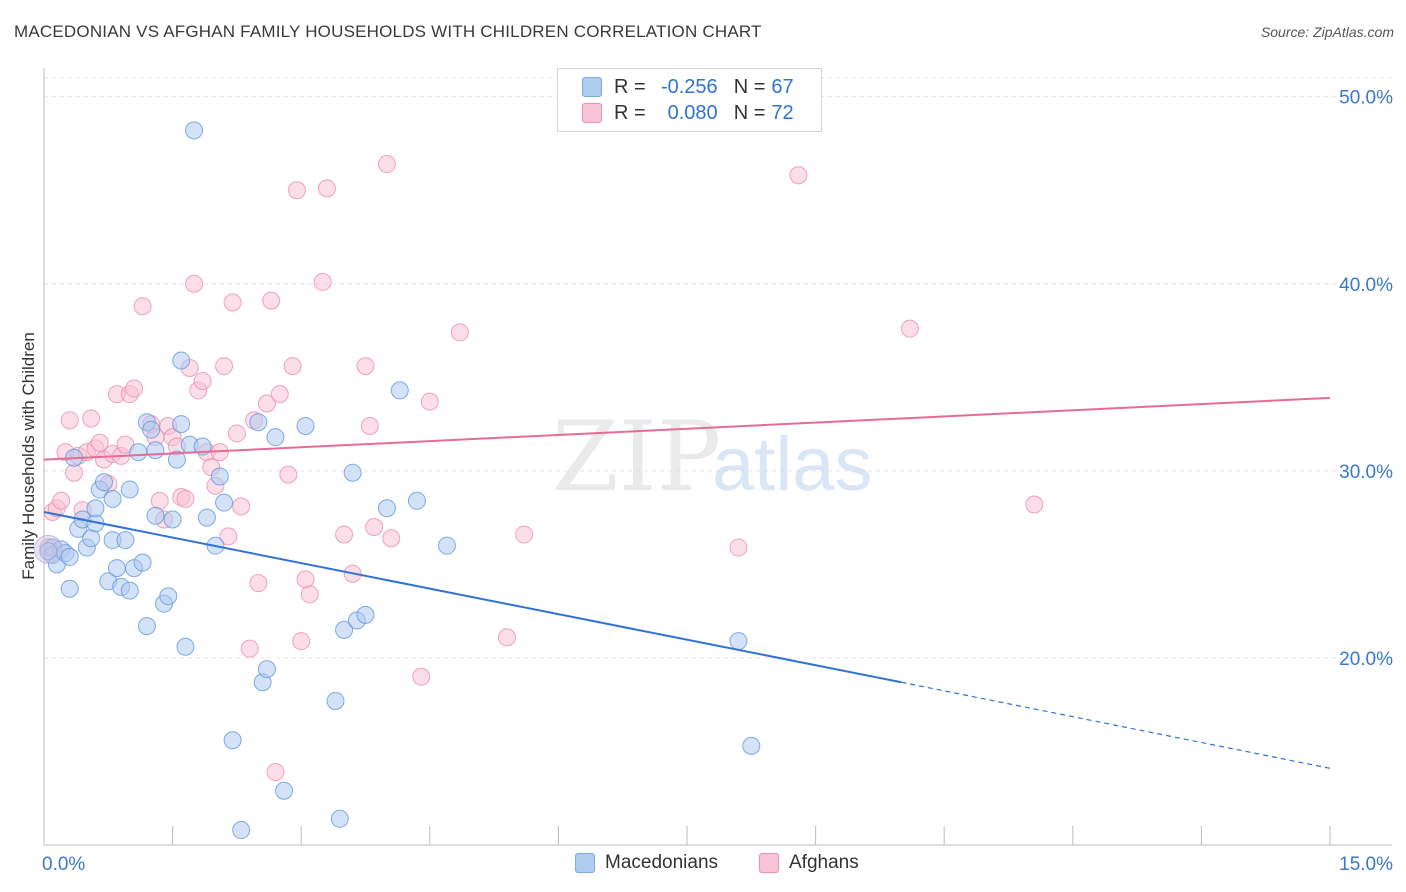  I want to click on legend-n-value: 72, so click(782, 112).